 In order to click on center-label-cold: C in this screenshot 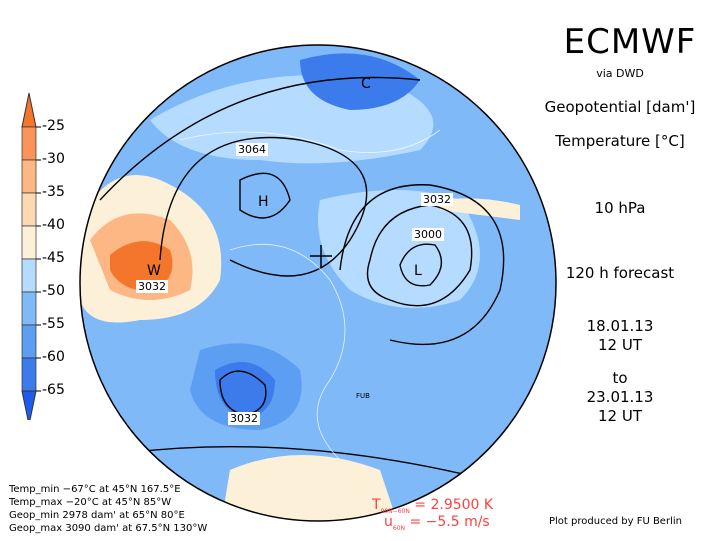, I will do `click(366, 84)`.